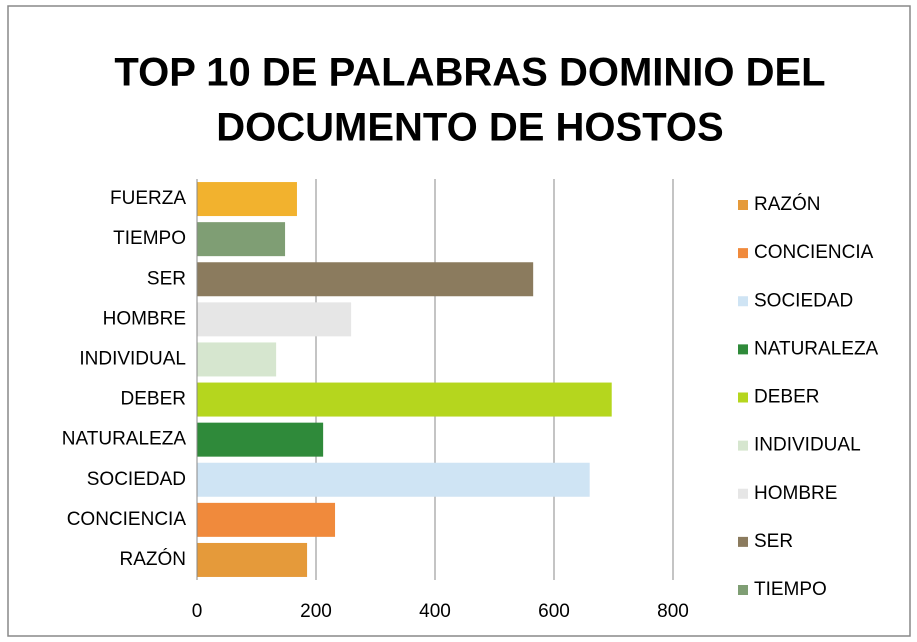 Image resolution: width=917 pixels, height=642 pixels. Describe the element at coordinates (786, 397) in the screenshot. I see `legend-label: DEBER` at that location.